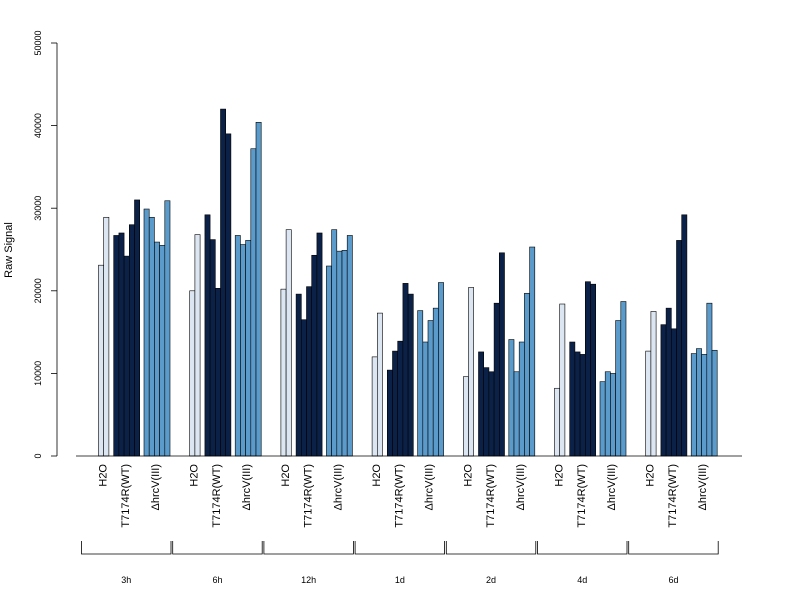 The width and height of the screenshot is (800, 600). Describe the element at coordinates (126, 580) in the screenshot. I see `time-label: 3h` at that location.